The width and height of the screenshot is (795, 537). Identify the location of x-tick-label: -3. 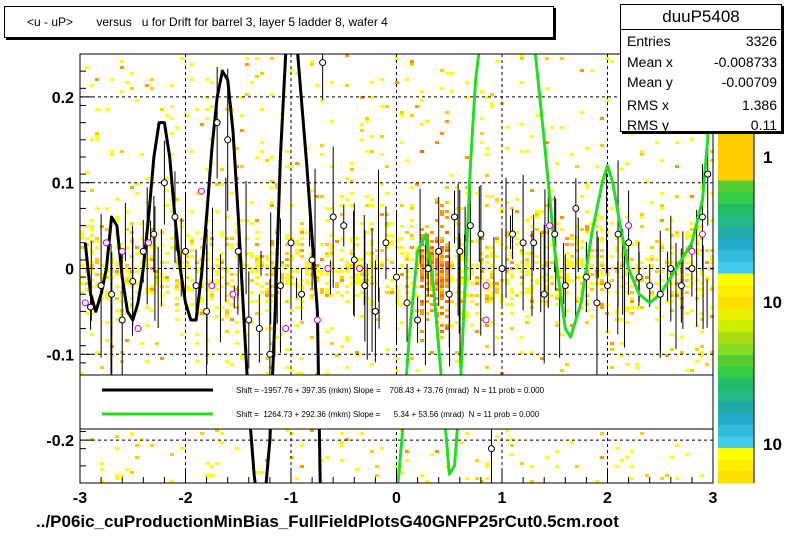
(80, 498).